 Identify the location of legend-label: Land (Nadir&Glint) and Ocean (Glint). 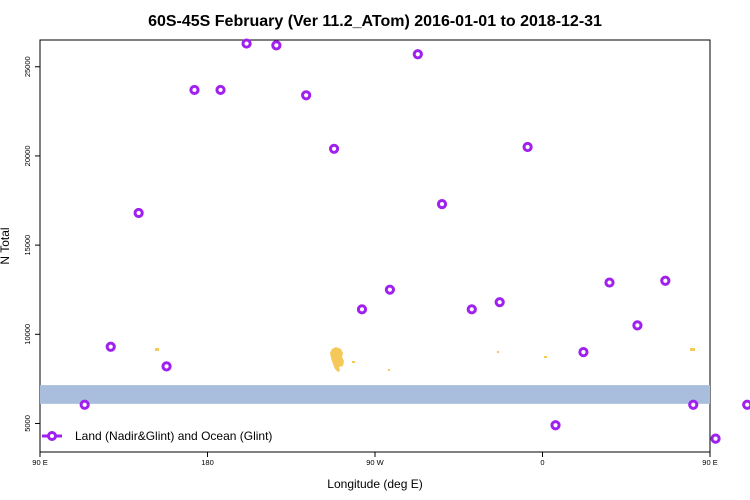
(173, 436).